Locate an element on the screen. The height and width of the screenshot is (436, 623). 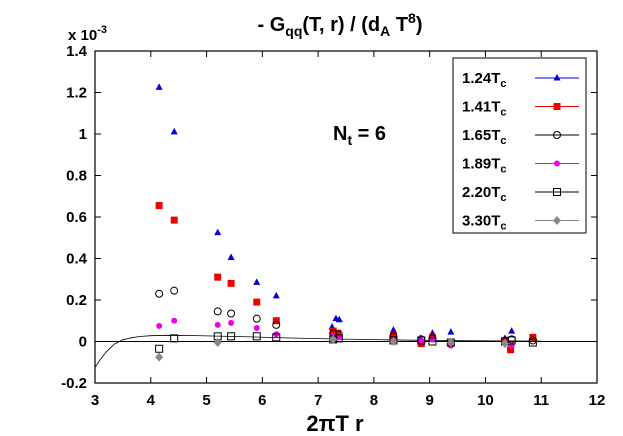
svg-text: - Gqq(T, r) / (dA T8) is located at coordinates (339, 24).